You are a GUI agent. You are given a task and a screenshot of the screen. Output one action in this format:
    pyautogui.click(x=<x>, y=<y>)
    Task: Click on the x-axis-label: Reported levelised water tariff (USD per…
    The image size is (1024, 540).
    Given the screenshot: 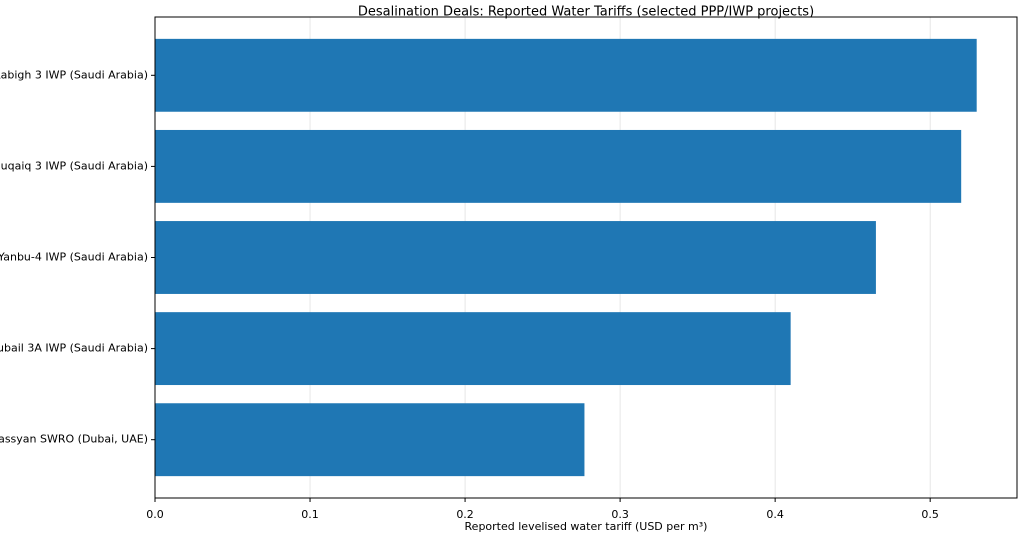 What is the action you would take?
    pyautogui.click(x=586, y=526)
    